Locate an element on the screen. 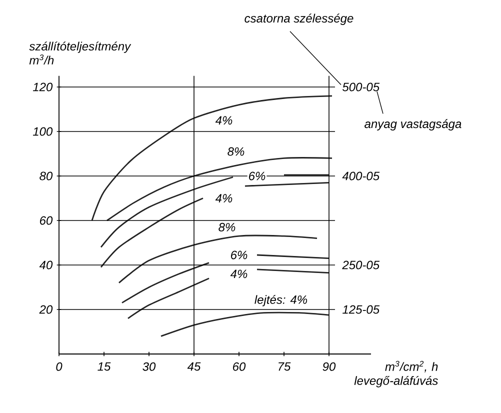 The width and height of the screenshot is (501, 413). y-axis-title: szállítóteljesítmény m$^{3}$/h is located at coordinates (80, 53).